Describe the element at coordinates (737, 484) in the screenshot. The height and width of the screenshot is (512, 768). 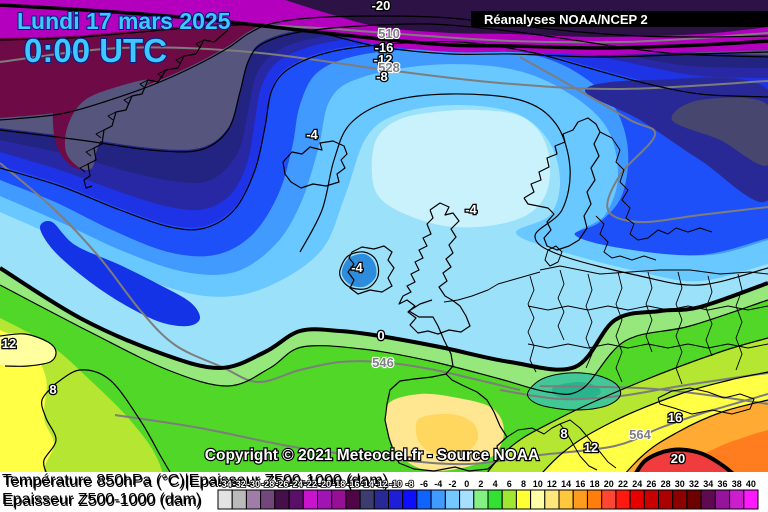
I see `svg-text: 38` at that location.